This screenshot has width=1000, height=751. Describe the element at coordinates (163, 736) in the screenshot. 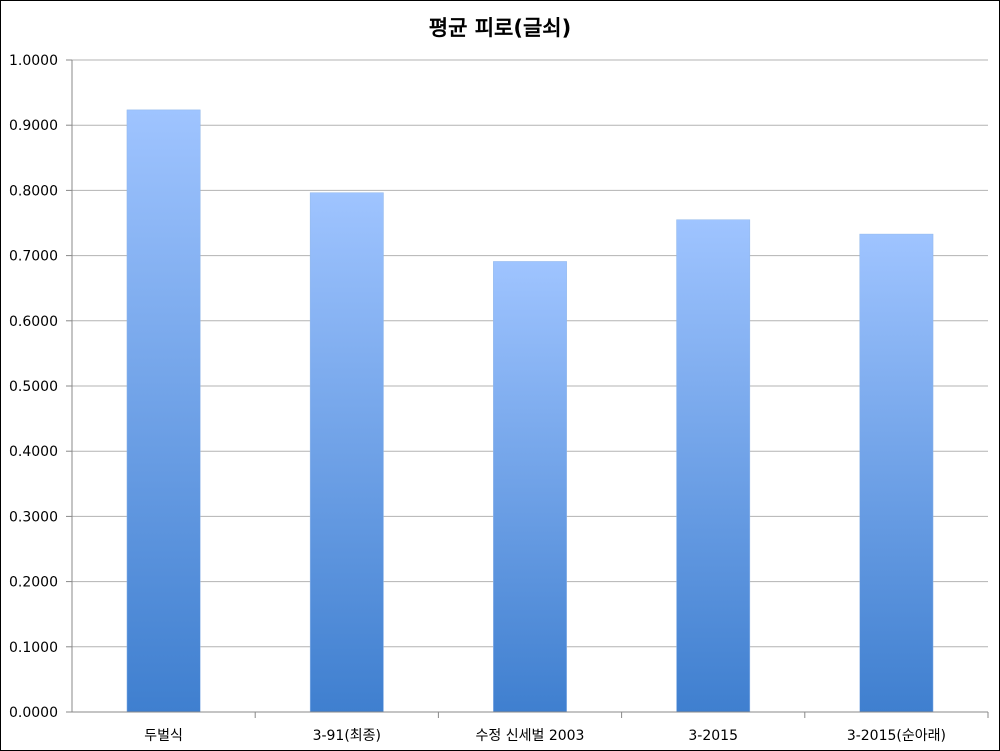

I see `x-tick-label: 두벌식` at that location.